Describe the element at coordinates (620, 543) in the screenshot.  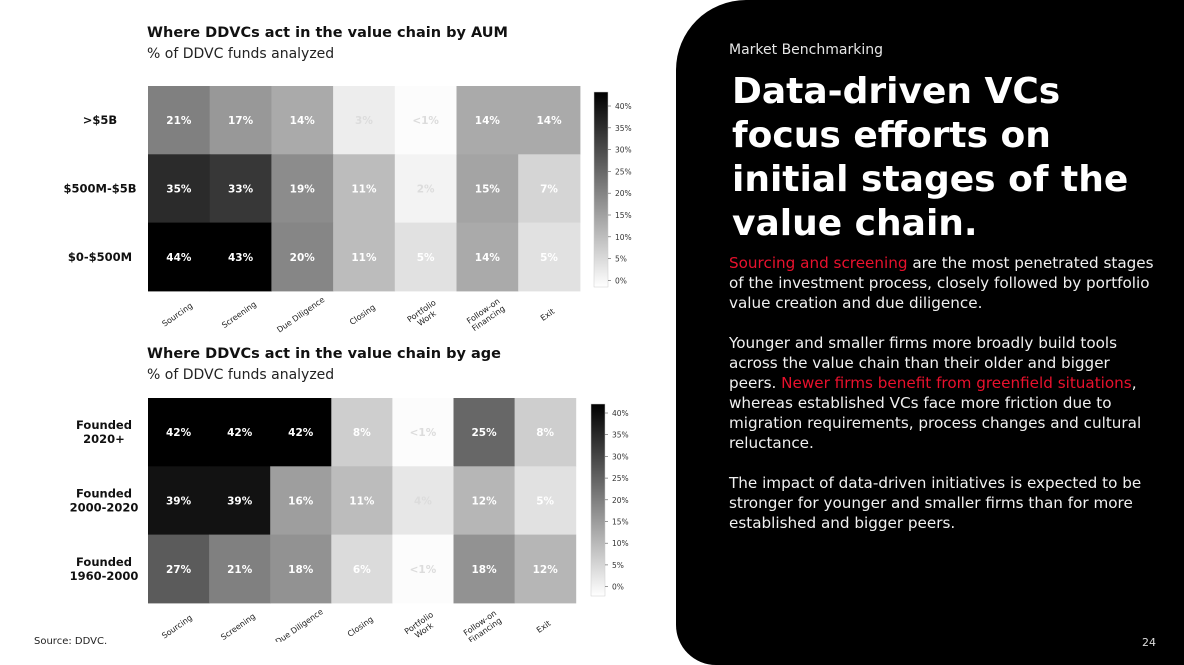
I see `colorbar-tick-label: 10%` at that location.